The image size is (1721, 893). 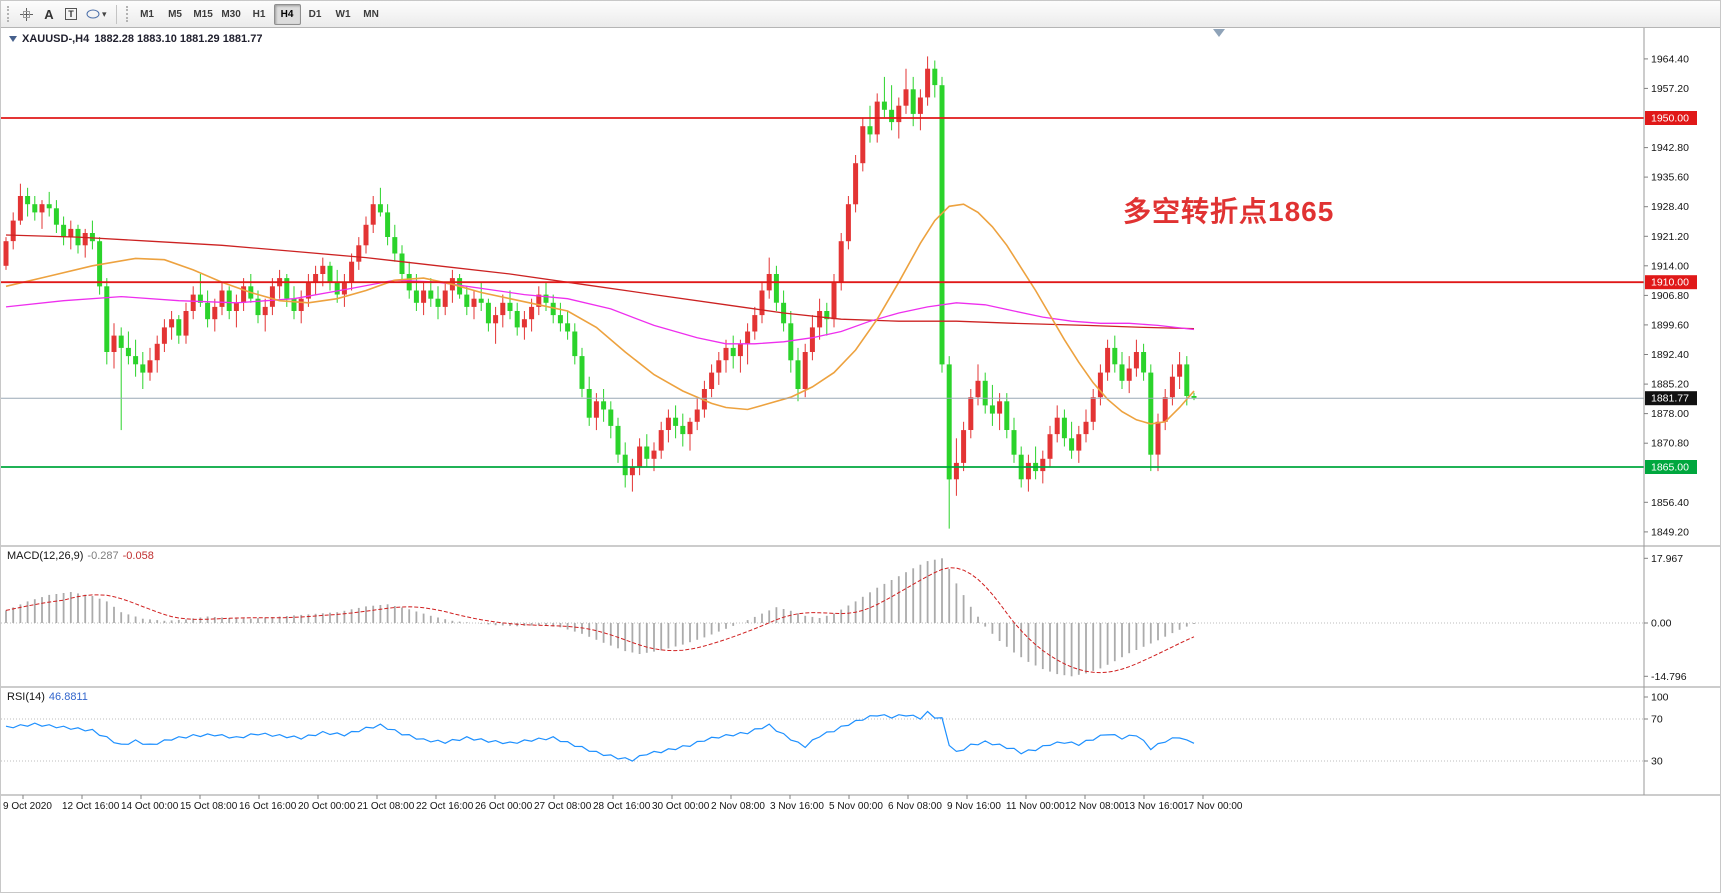 What do you see at coordinates (27, 806) in the screenshot?
I see `svg-text: 9 Oct 2020` at bounding box center [27, 806].